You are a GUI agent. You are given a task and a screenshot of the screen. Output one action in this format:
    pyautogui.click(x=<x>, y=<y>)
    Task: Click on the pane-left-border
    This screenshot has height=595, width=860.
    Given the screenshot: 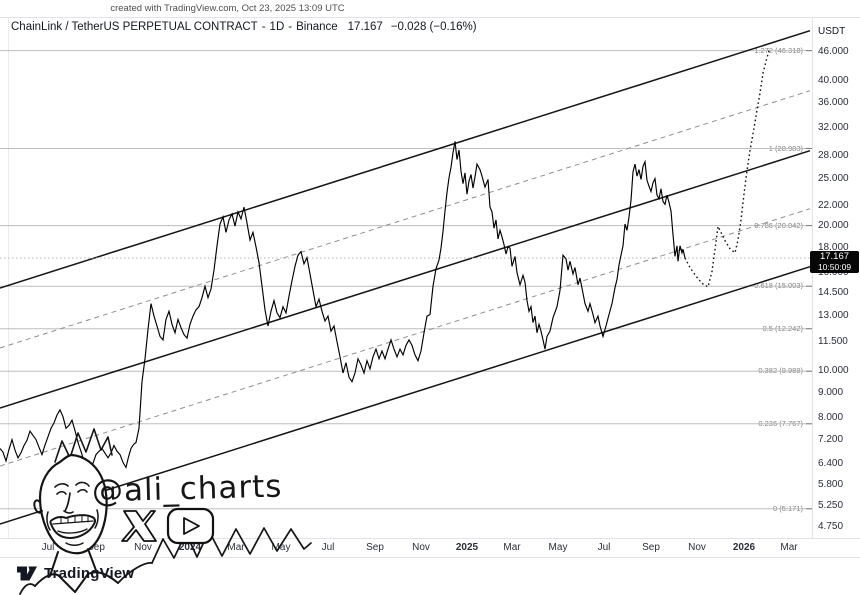 What is the action you would take?
    pyautogui.click(x=8, y=278)
    